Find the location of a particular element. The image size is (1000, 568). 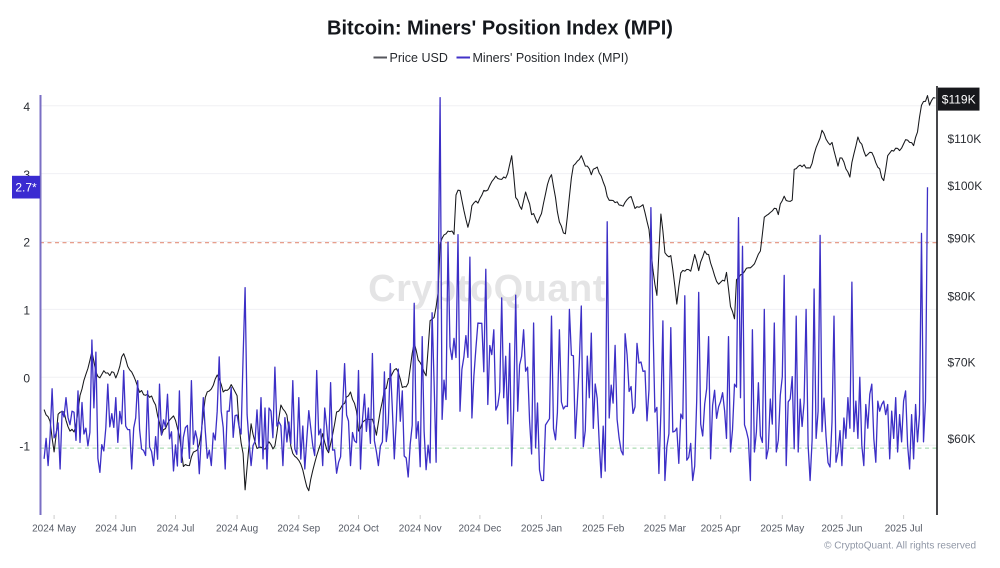

svg-text: 2.7* is located at coordinates (26, 187).